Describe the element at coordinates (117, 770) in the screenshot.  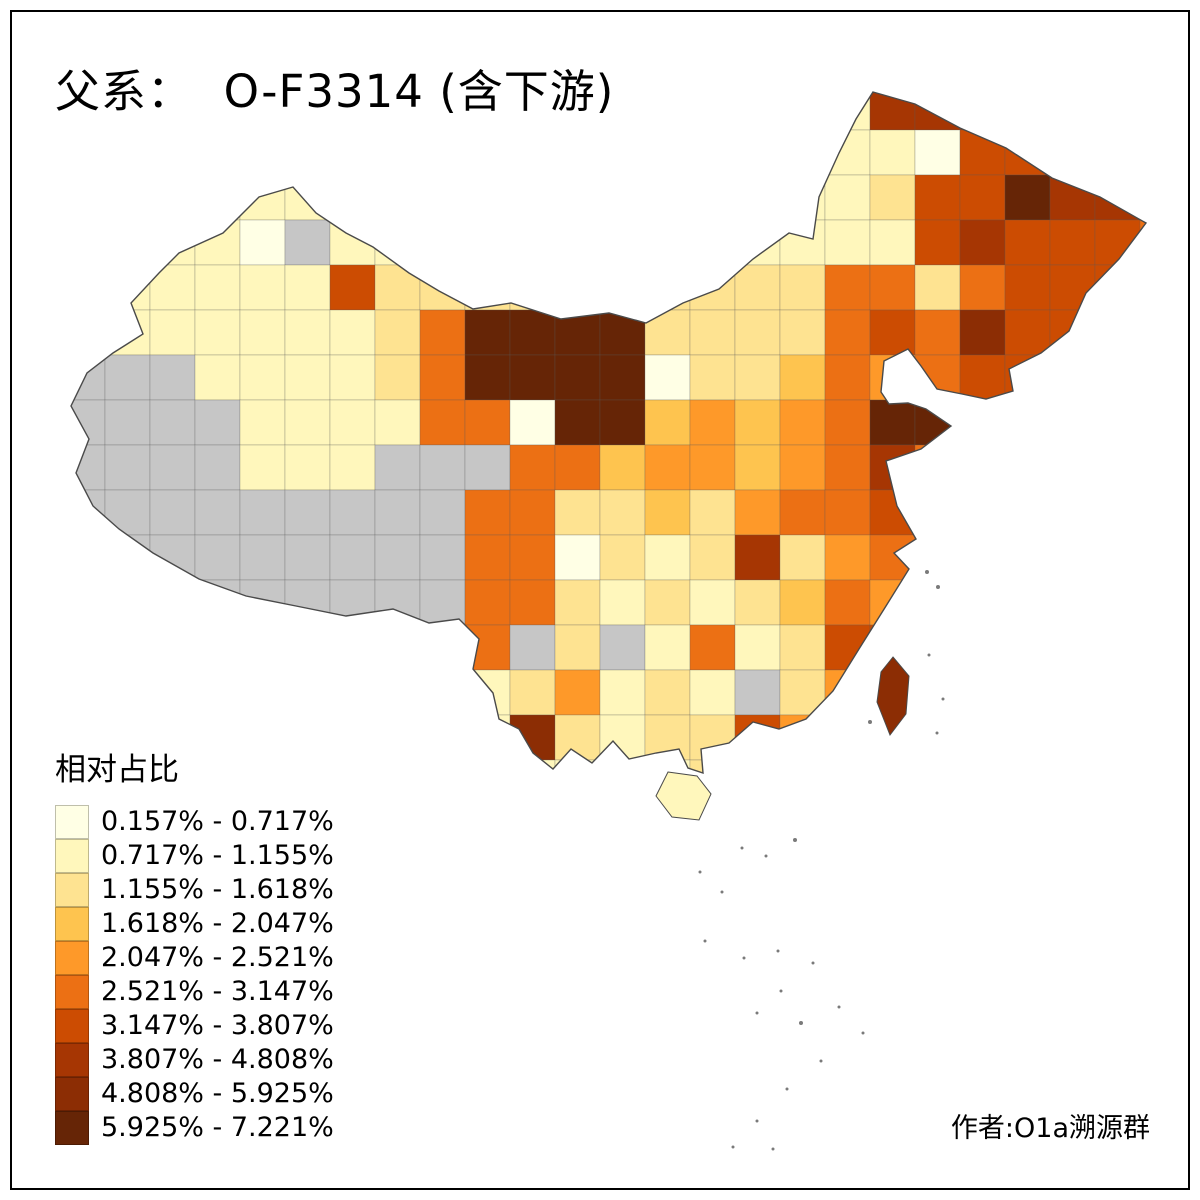
I see `legend-title: 相对占比` at that location.